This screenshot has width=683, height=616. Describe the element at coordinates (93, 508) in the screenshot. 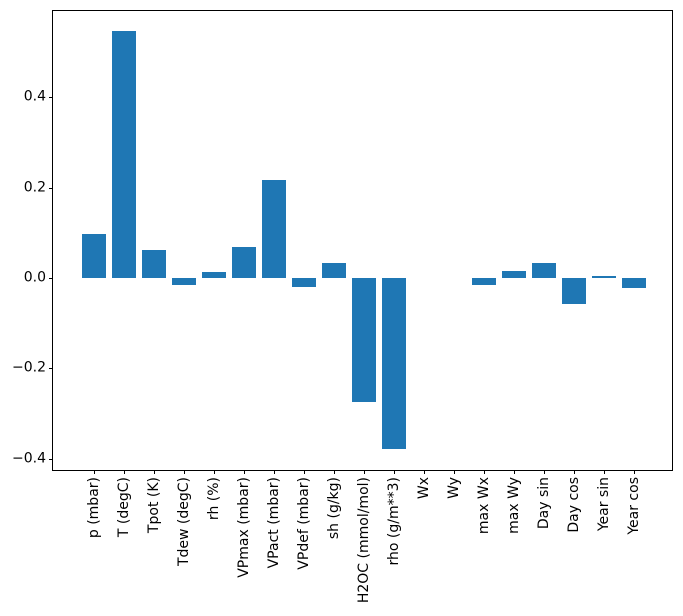

I see `x-tick-label: p (mbar)` at that location.